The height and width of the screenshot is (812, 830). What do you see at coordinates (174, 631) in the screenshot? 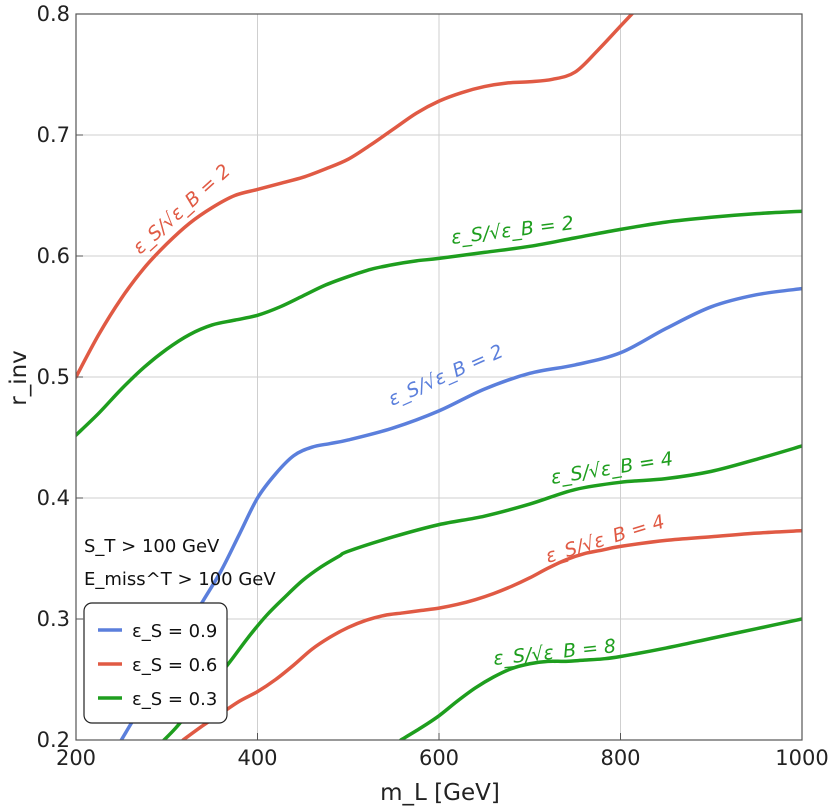
I see `legend-label-blue: ε_S = 0.9` at bounding box center [174, 631].